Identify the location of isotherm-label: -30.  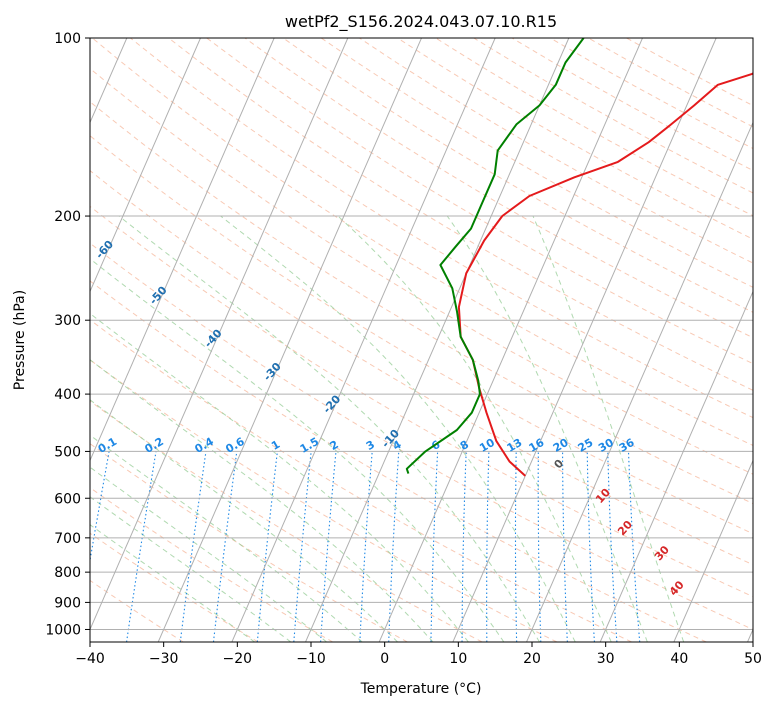
(272, 372).